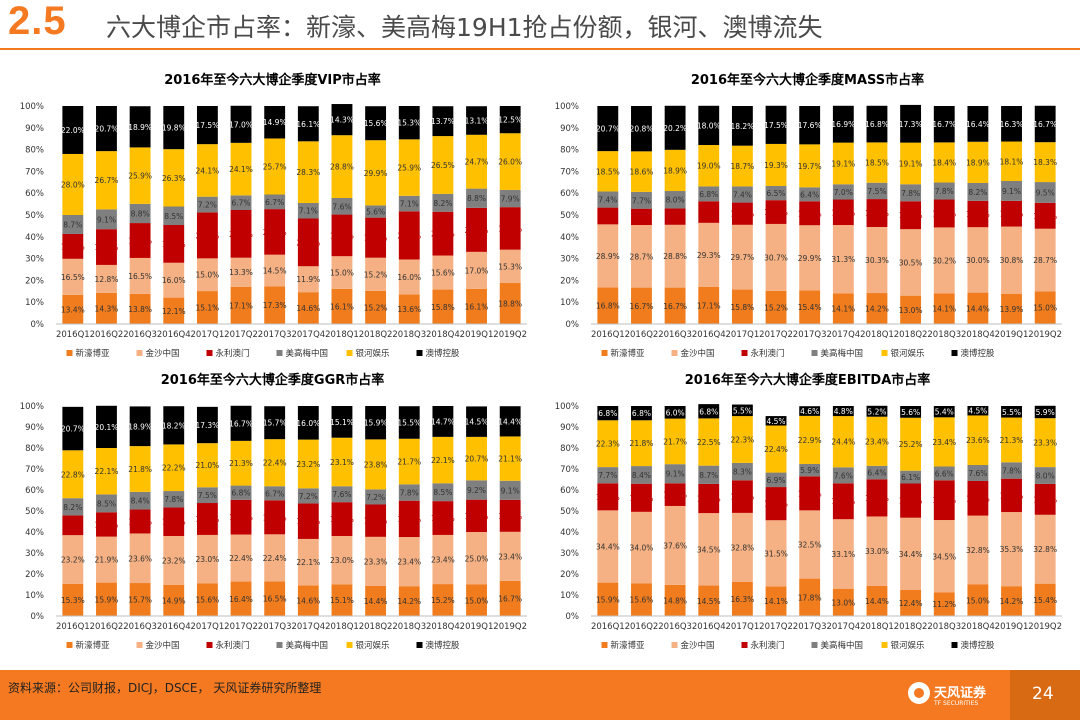 The height and width of the screenshot is (720, 1080). I want to click on y-tick-label: 50%, so click(34, 512).